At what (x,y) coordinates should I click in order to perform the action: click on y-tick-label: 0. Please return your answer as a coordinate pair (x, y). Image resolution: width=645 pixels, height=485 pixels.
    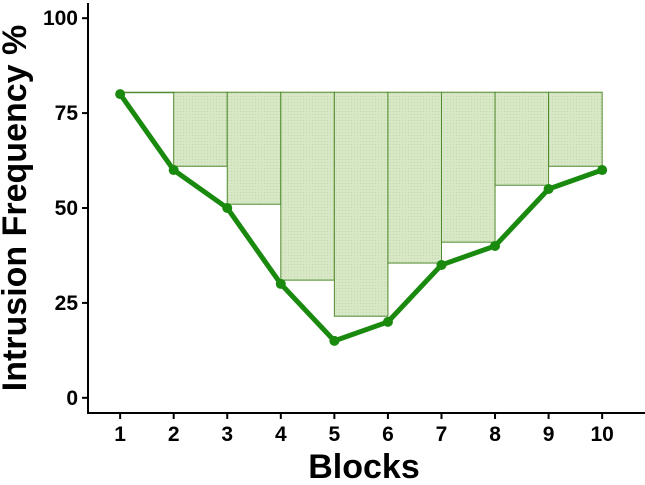
    Looking at the image, I should click on (72, 398).